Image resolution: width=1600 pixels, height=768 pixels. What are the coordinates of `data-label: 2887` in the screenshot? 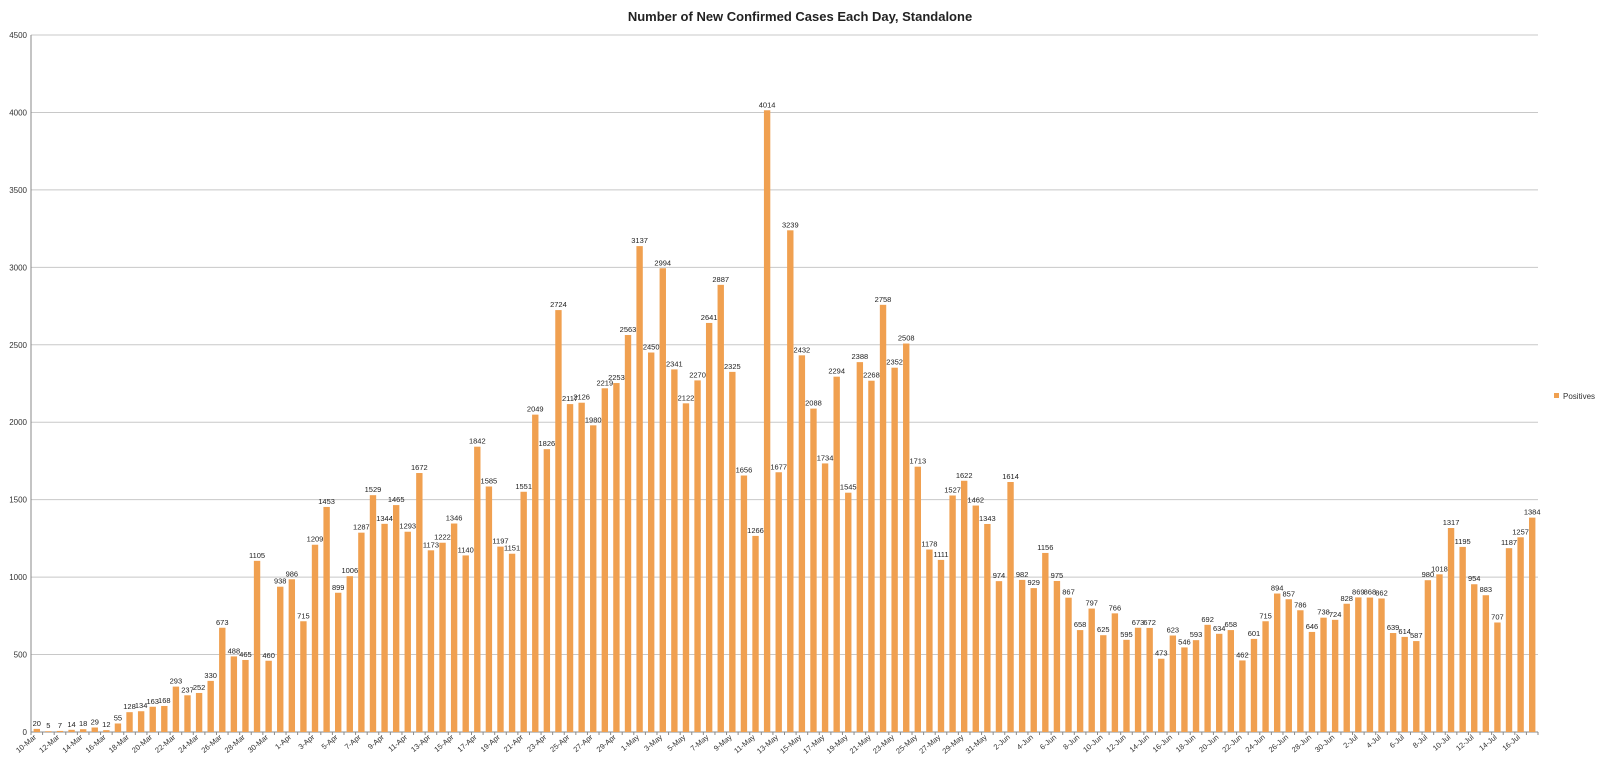 It's located at (720, 279).